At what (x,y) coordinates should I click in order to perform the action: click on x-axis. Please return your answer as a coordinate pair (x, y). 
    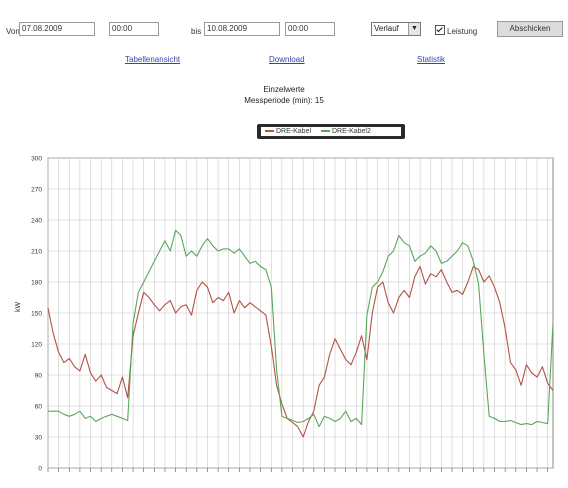
    Looking at the image, I should click on (297, 470).